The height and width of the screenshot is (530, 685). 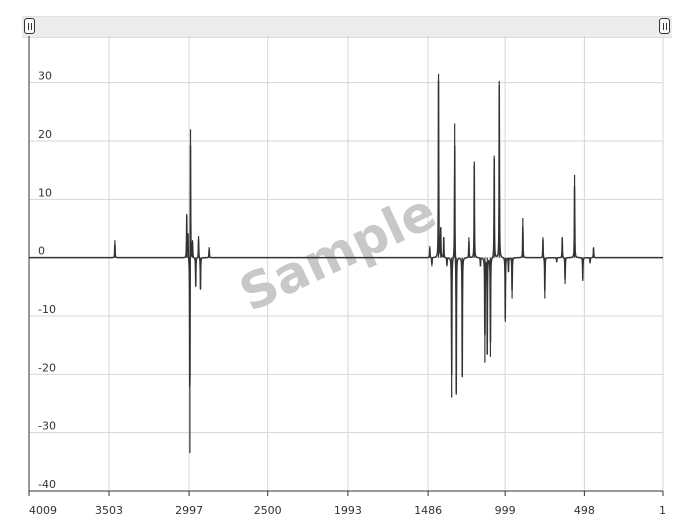 What do you see at coordinates (47, 367) in the screenshot?
I see `y-tick-label: -20` at bounding box center [47, 367].